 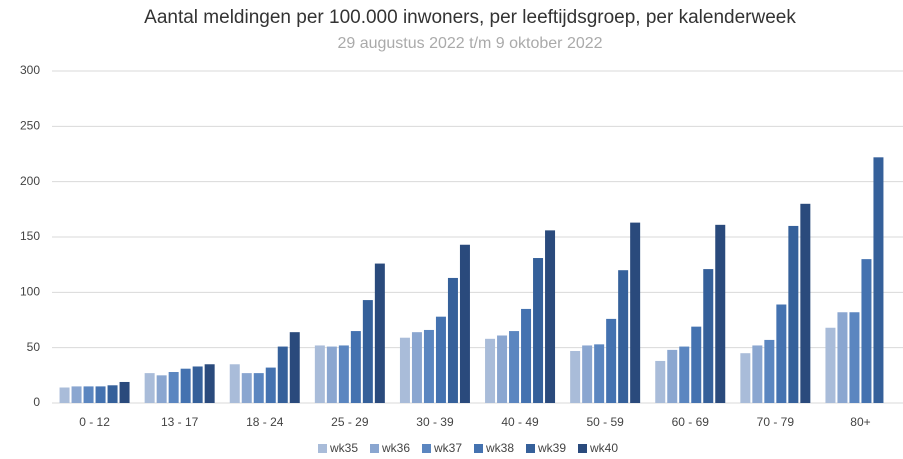 I want to click on y-tick-label: 100, so click(x=30, y=292).